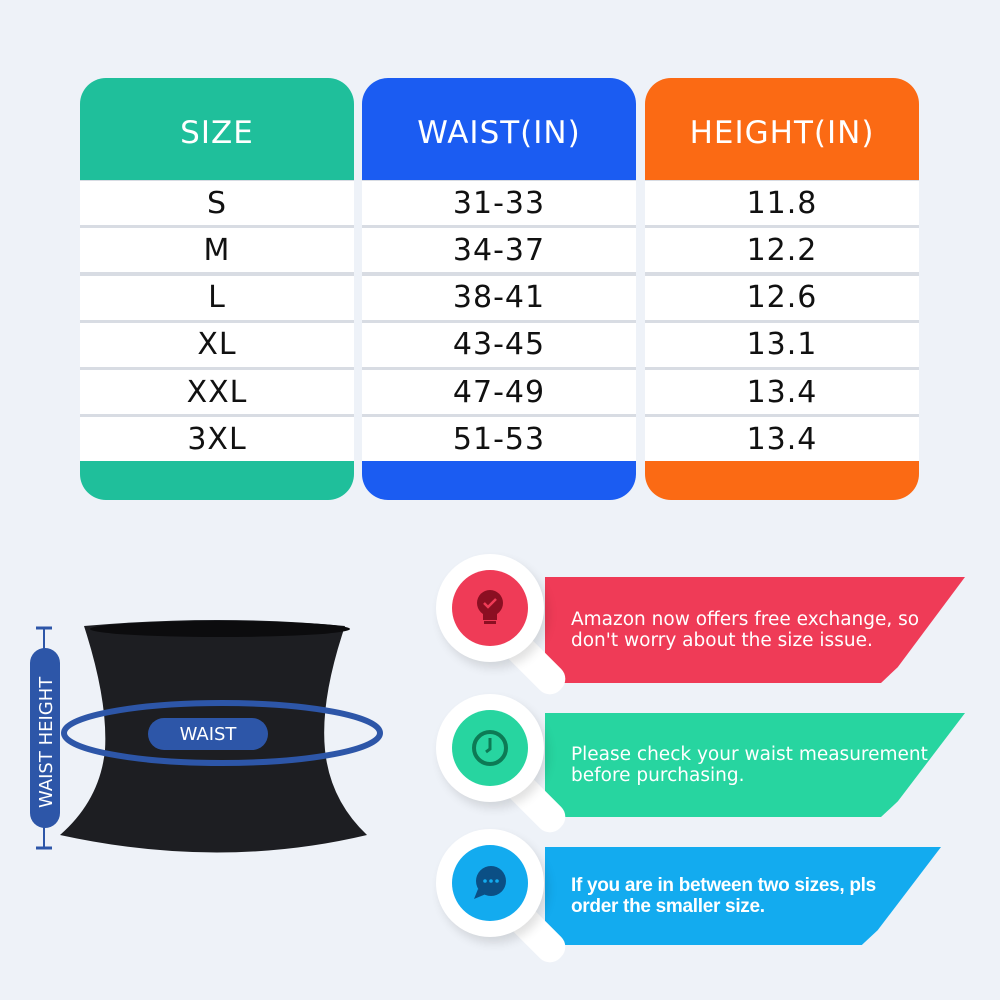 Image resolution: width=1000 pixels, height=1000 pixels. Describe the element at coordinates (217, 203) in the screenshot. I see `table-cell: S` at that location.